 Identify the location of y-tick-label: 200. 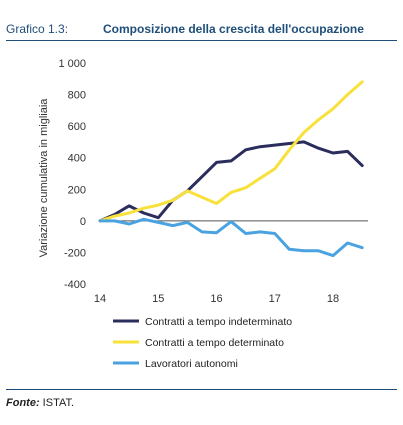
(77, 190).